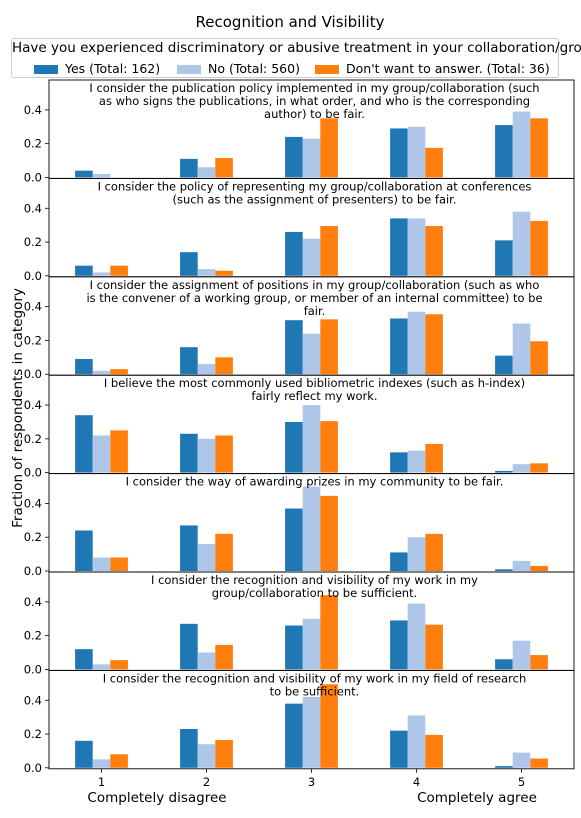 The height and width of the screenshot is (818, 581). What do you see at coordinates (101, 372) in the screenshot?
I see `bar-panel3-cat1-s2` at bounding box center [101, 372].